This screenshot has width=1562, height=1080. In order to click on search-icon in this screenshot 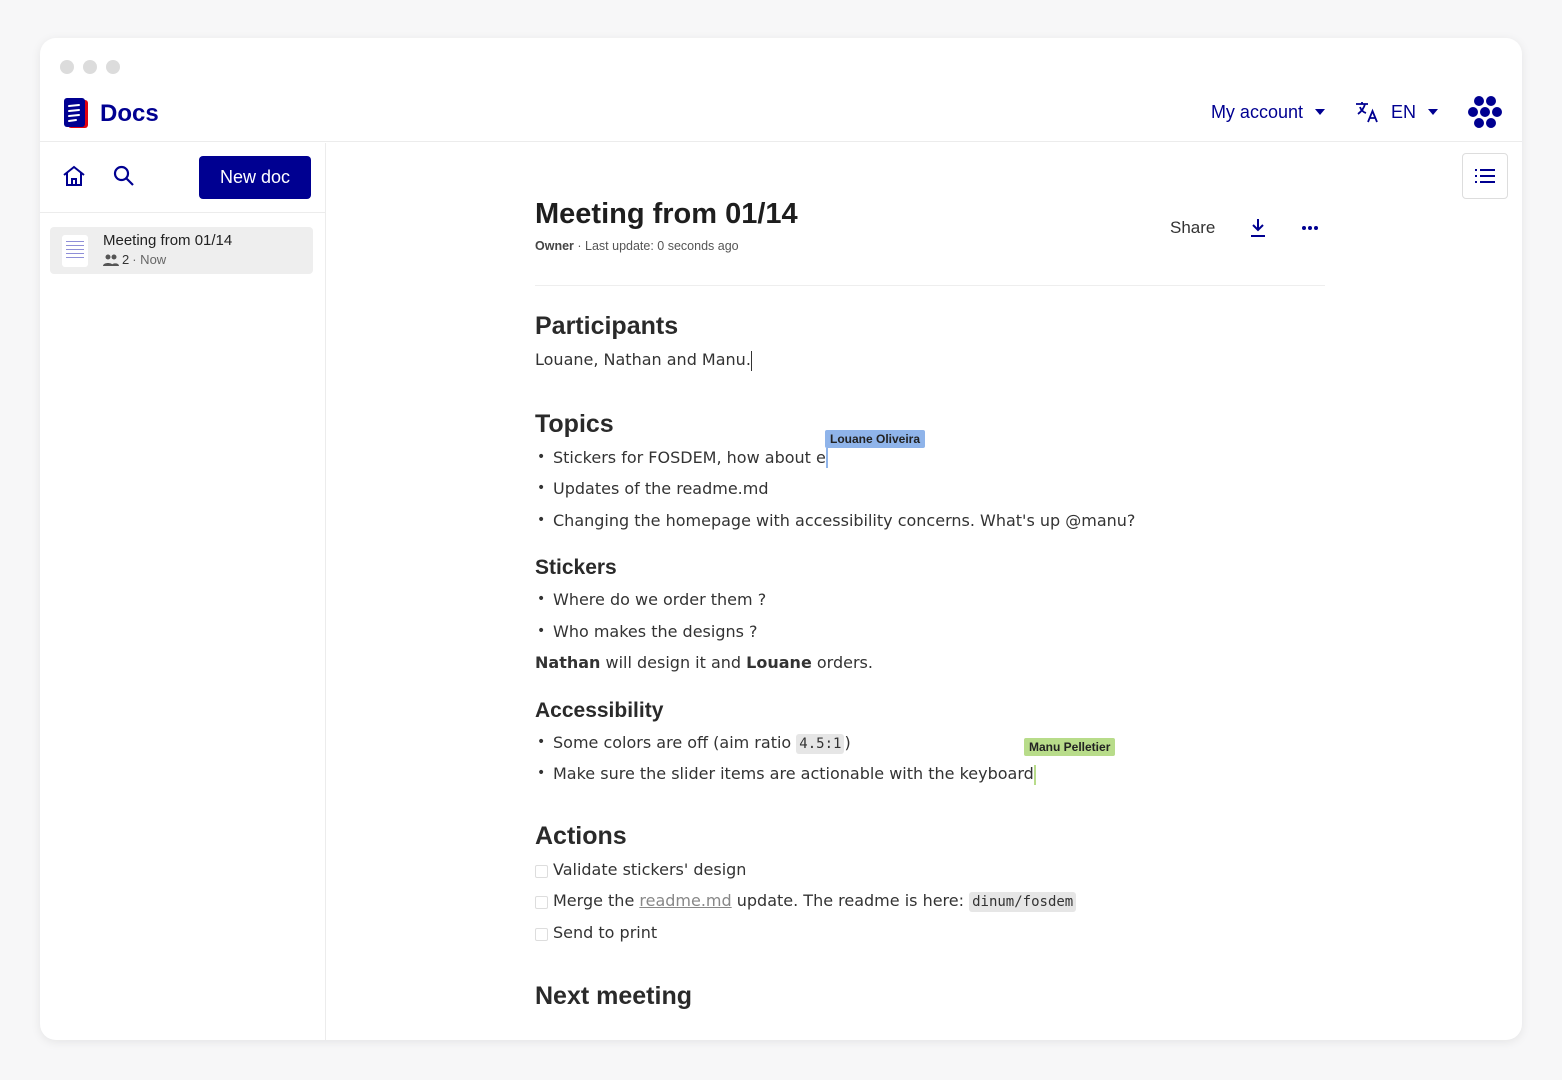, I will do `click(124, 176)`.